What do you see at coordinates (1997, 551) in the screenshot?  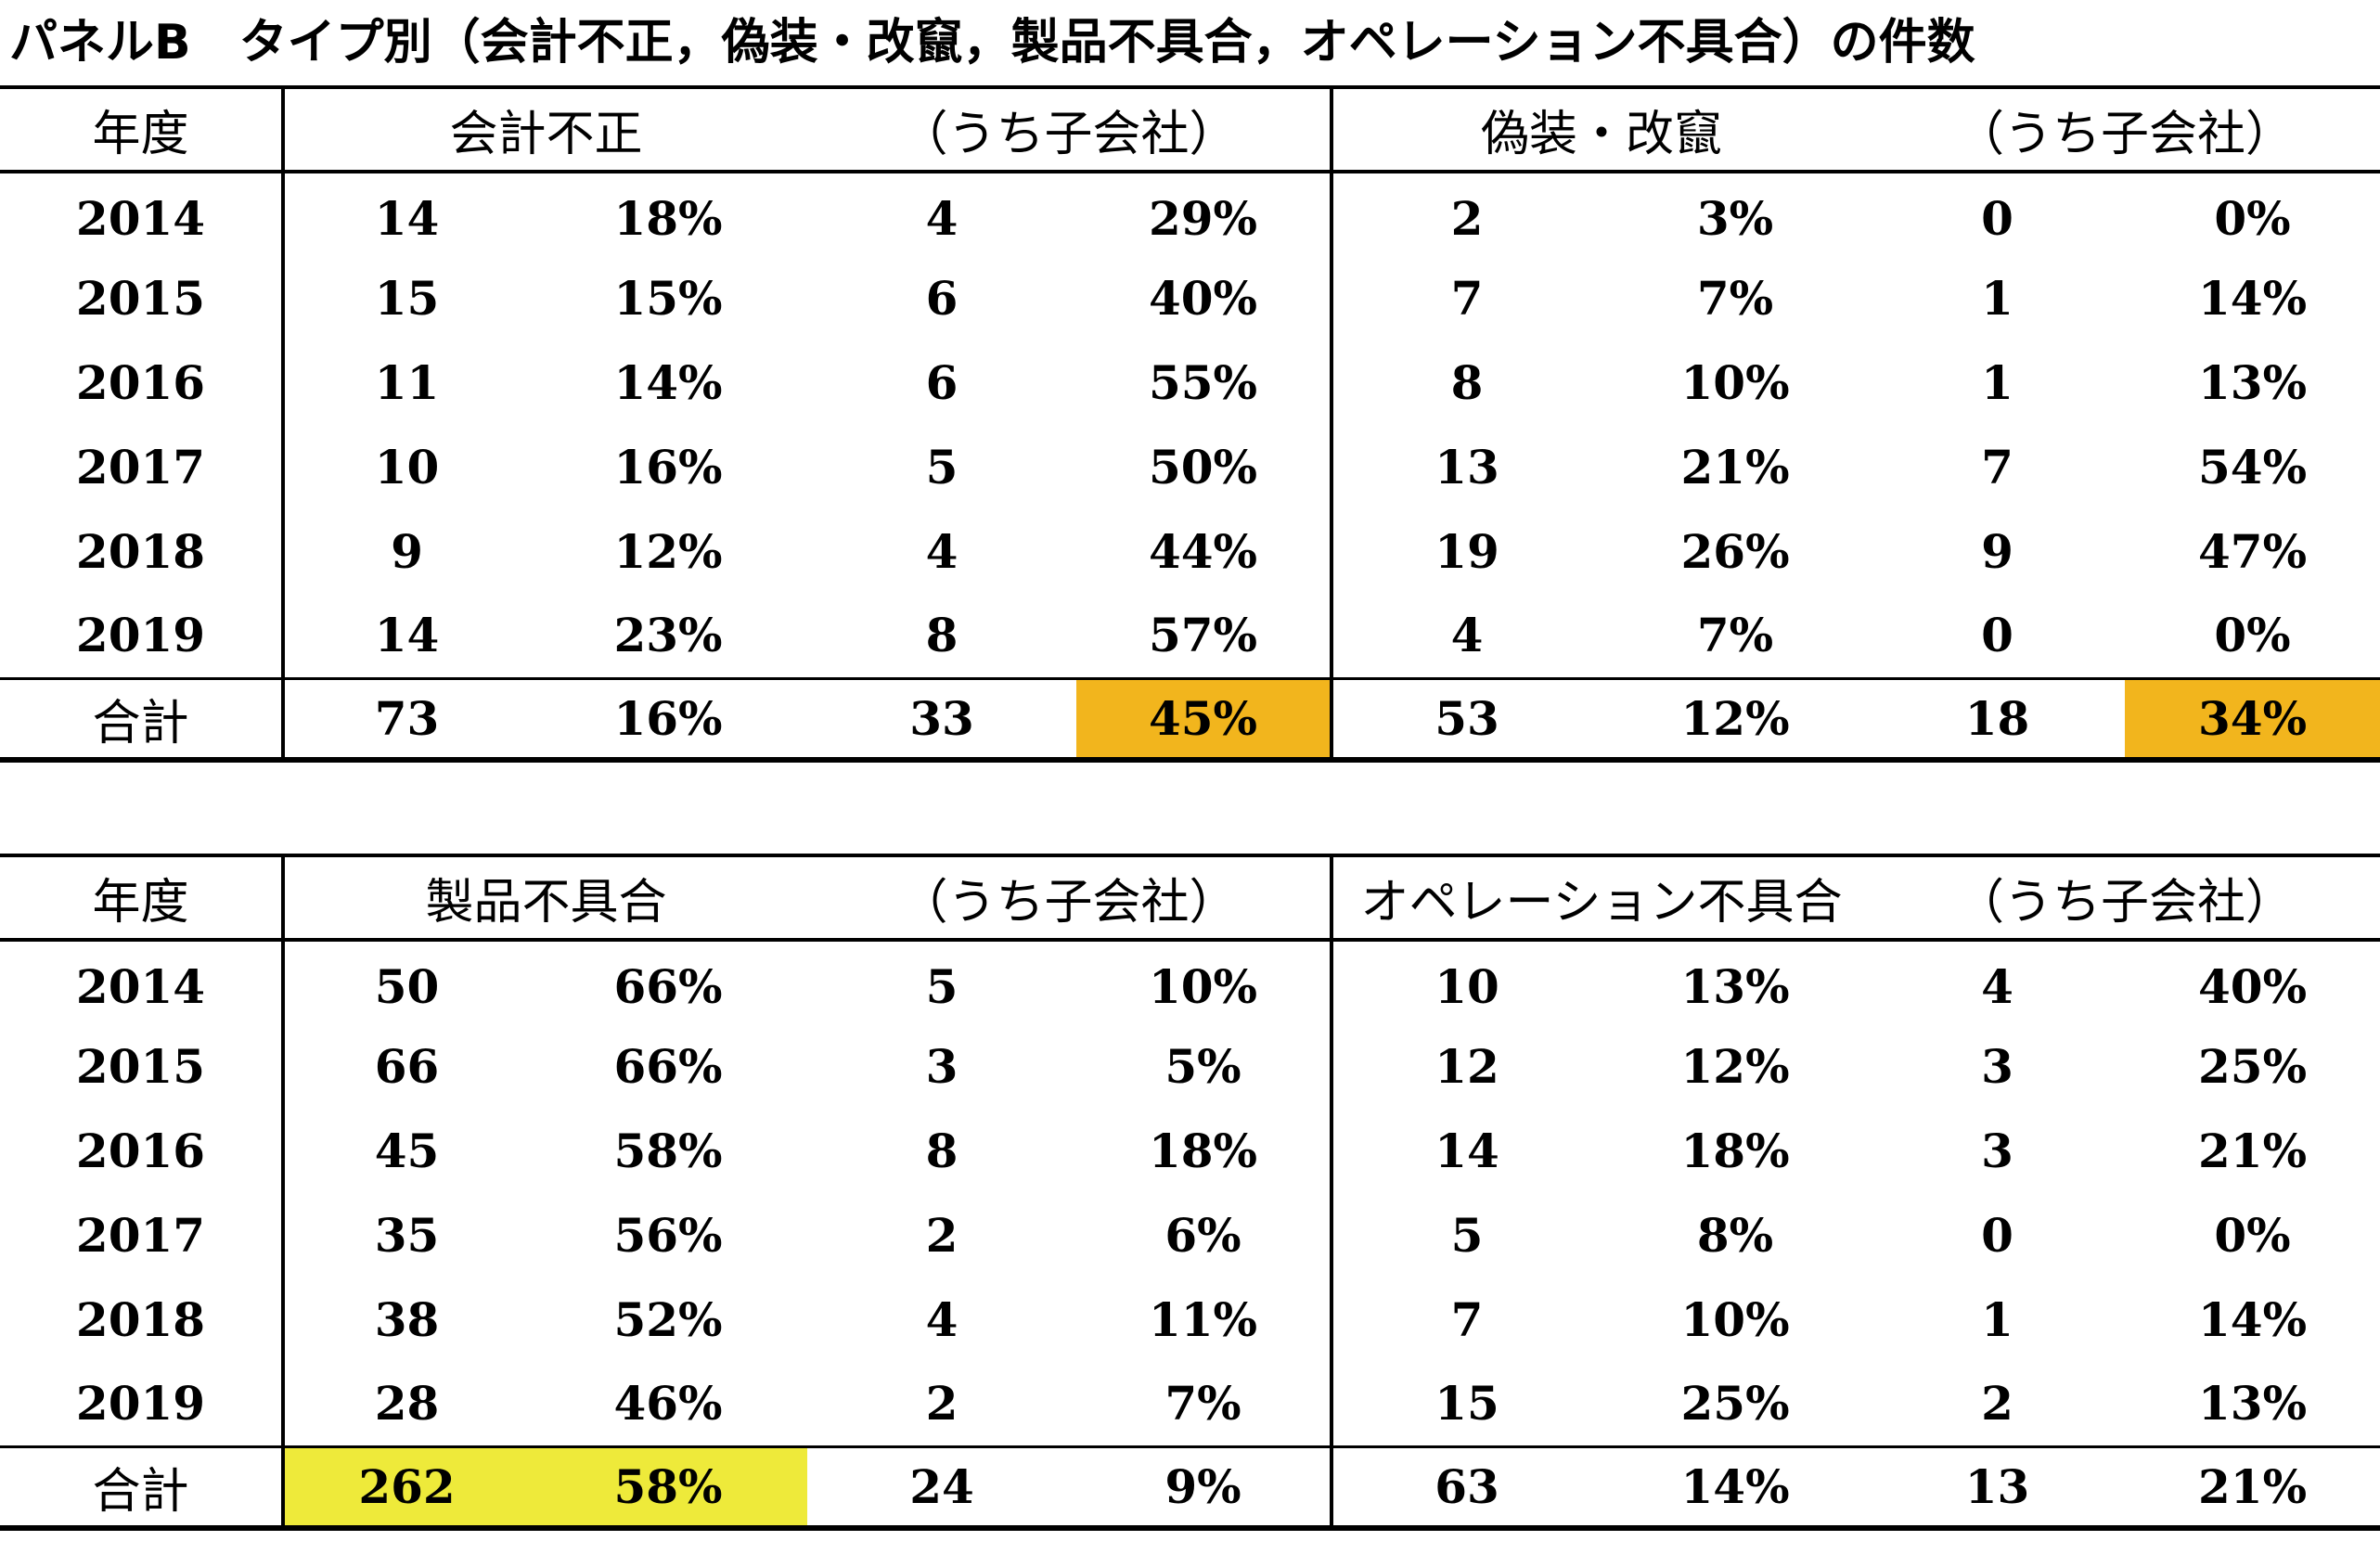 I see `sub-b-count-cell: 9` at bounding box center [1997, 551].